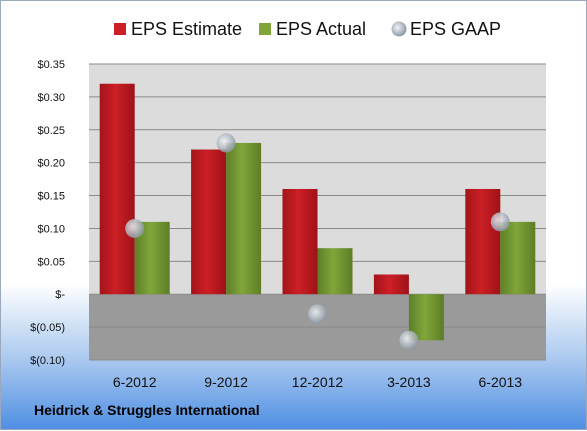  What do you see at coordinates (47, 361) in the screenshot?
I see `y-tick-label: $(0.10)` at bounding box center [47, 361].